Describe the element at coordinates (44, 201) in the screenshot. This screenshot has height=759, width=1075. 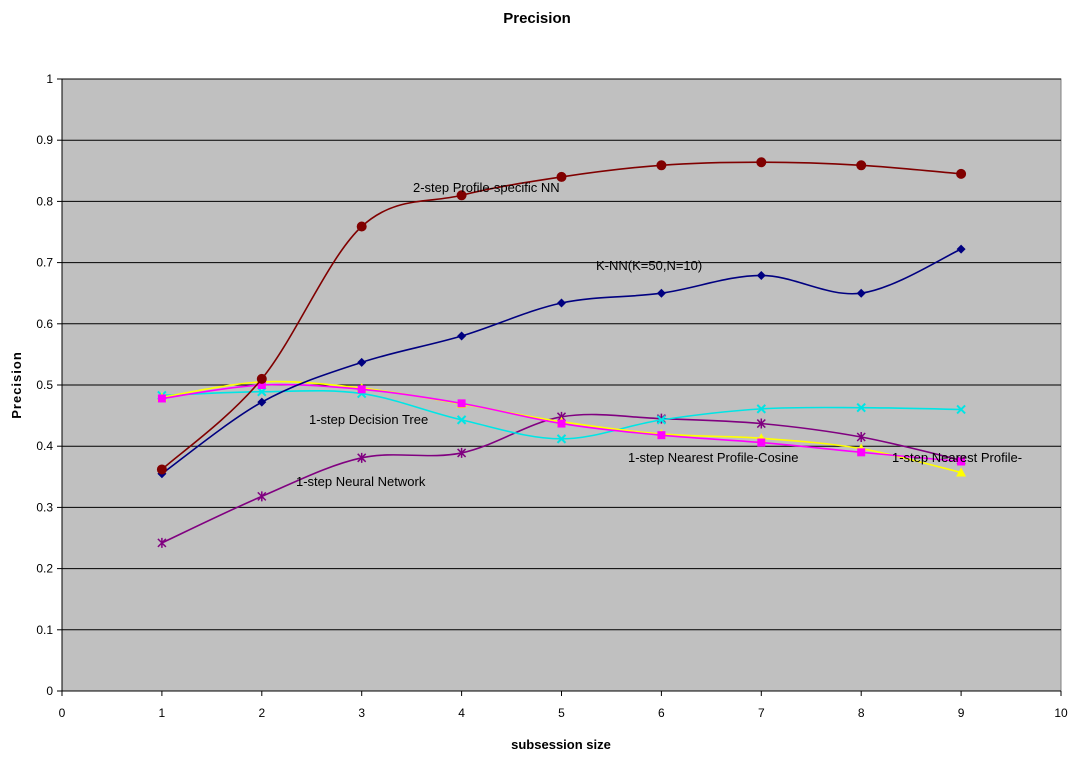
I see `y-tick-label: 0.8` at that location.